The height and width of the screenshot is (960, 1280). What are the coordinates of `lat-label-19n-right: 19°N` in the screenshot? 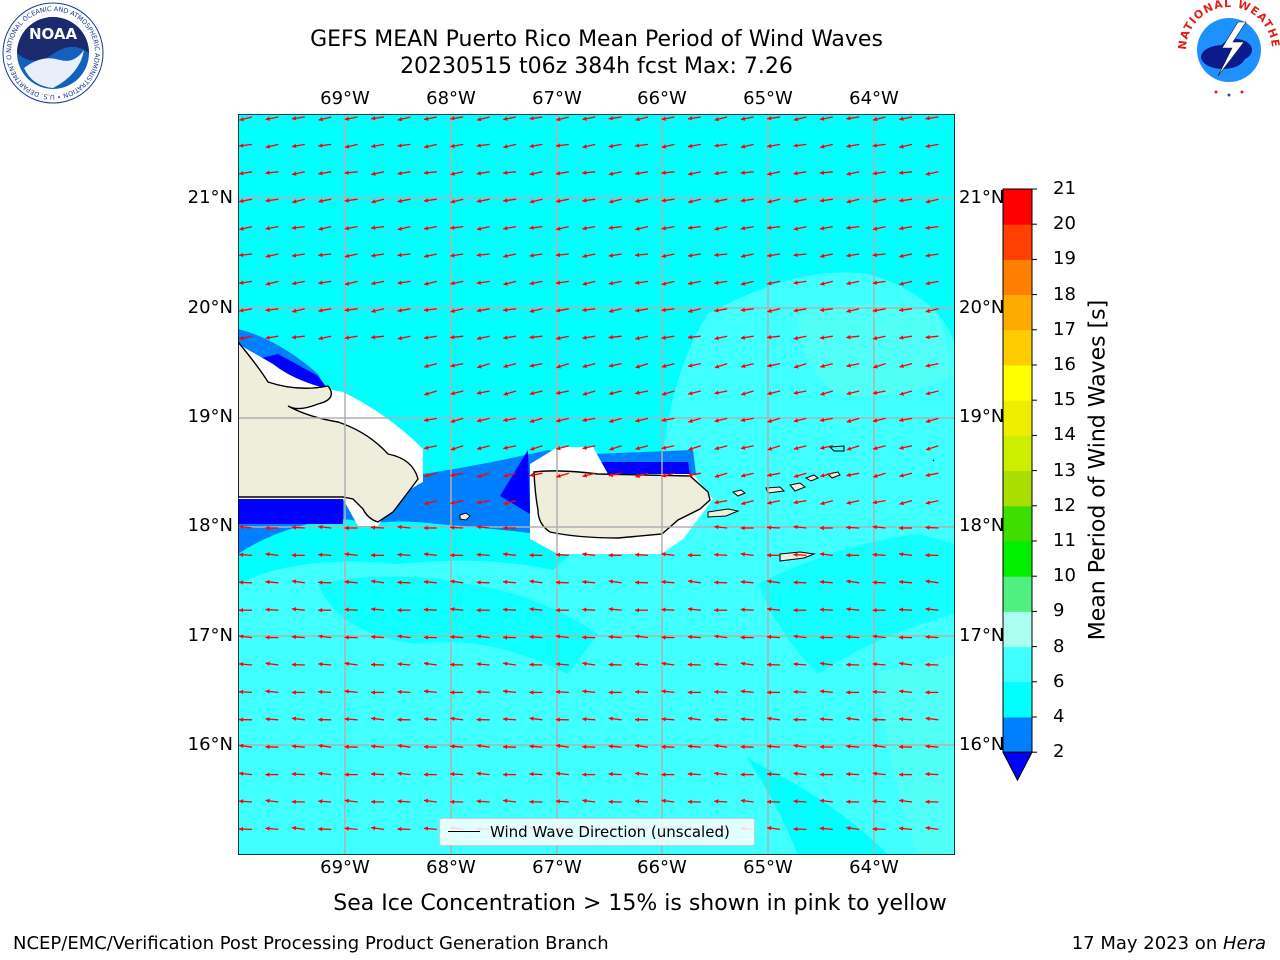 It's located at (982, 416).